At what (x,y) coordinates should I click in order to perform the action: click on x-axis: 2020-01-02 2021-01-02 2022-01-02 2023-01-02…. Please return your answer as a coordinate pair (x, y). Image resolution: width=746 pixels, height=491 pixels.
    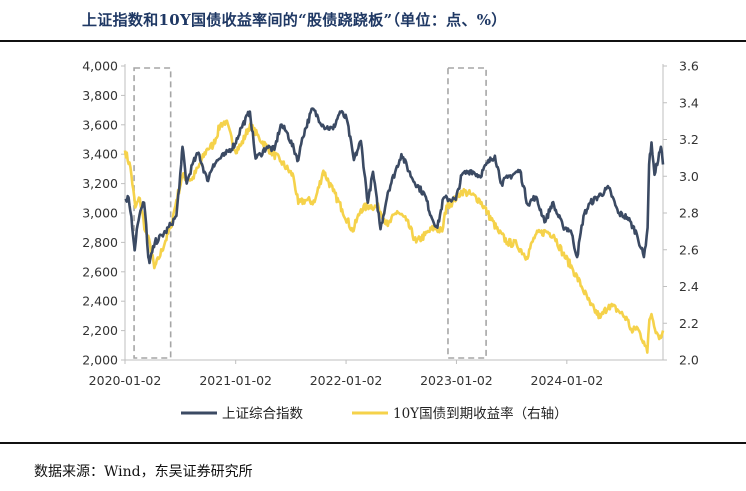
    Looking at the image, I should click on (376, 373).